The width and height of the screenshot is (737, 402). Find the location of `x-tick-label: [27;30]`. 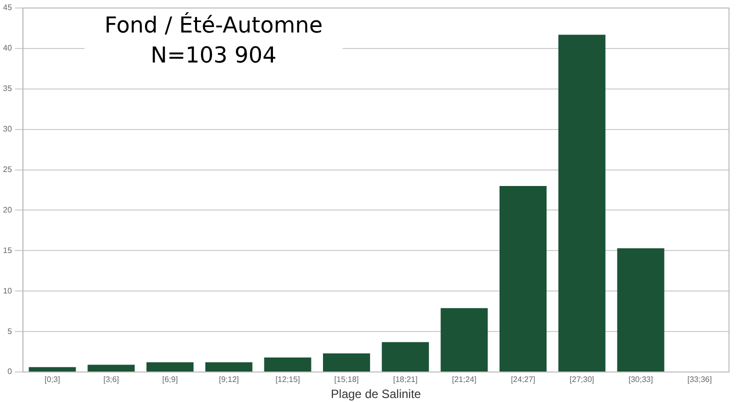

x-tick-label: [27;30] is located at coordinates (582, 379).